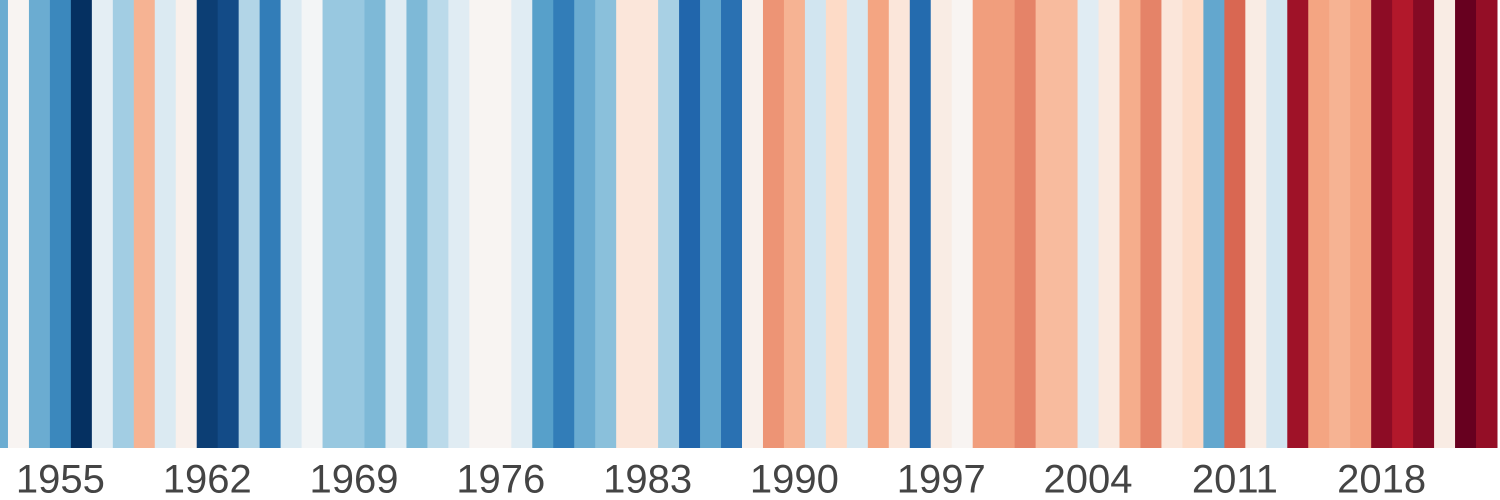 The width and height of the screenshot is (1500, 500). Describe the element at coordinates (60, 479) in the screenshot. I see `x-tick-label: 1955` at that location.